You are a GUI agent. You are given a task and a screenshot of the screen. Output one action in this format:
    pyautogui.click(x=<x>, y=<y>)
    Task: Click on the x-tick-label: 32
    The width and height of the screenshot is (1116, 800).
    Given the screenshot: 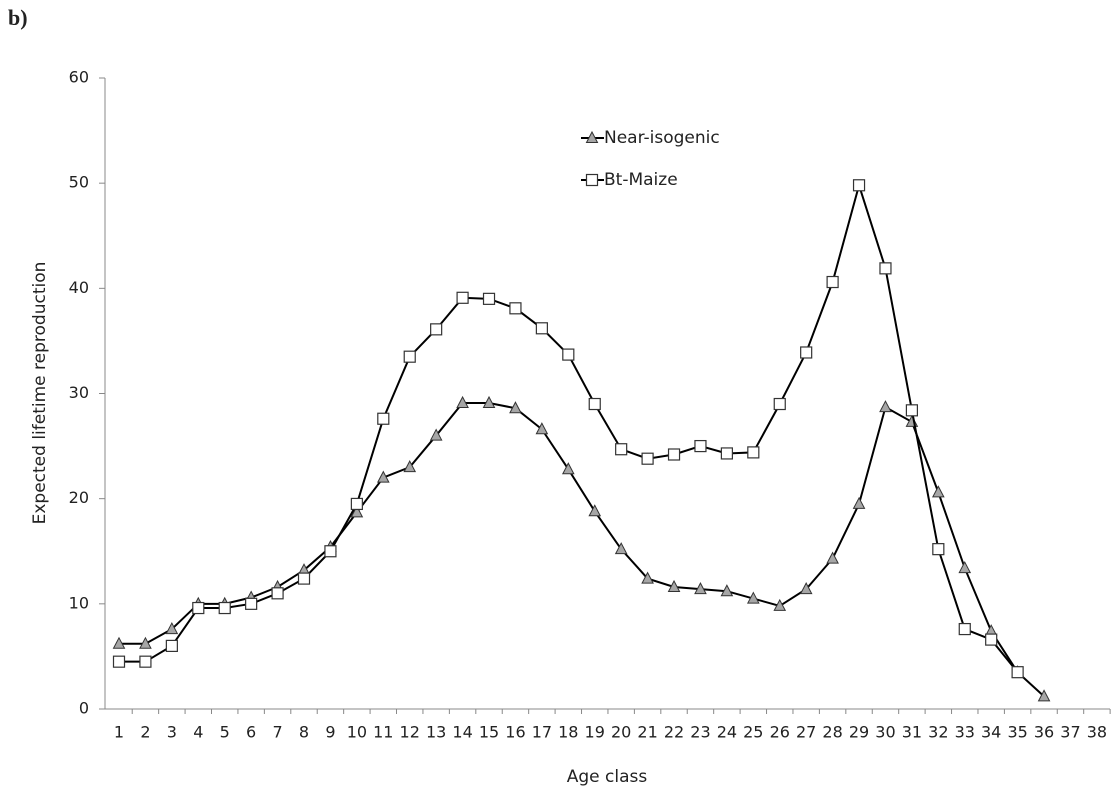 What is the action you would take?
    pyautogui.click(x=938, y=732)
    